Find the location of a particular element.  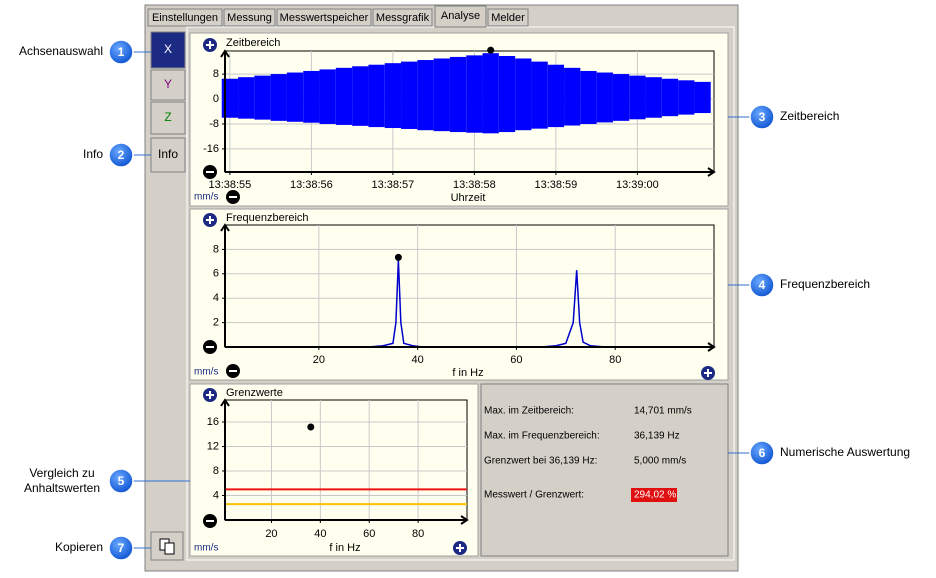

tab-label: Messwertspeicher is located at coordinates (324, 18).